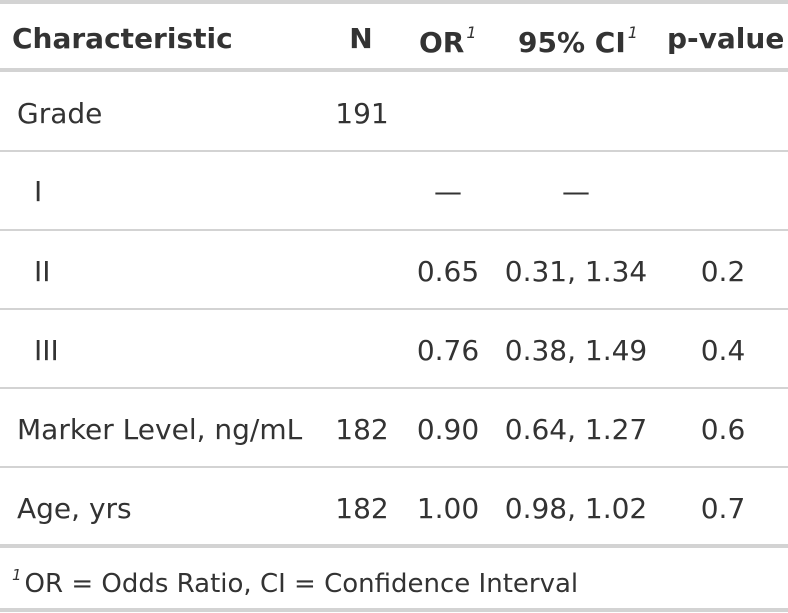 Image resolution: width=788 pixels, height=613 pixels. I want to click on row-ci-grade-ii: 0.31, 1.34, so click(576, 271).